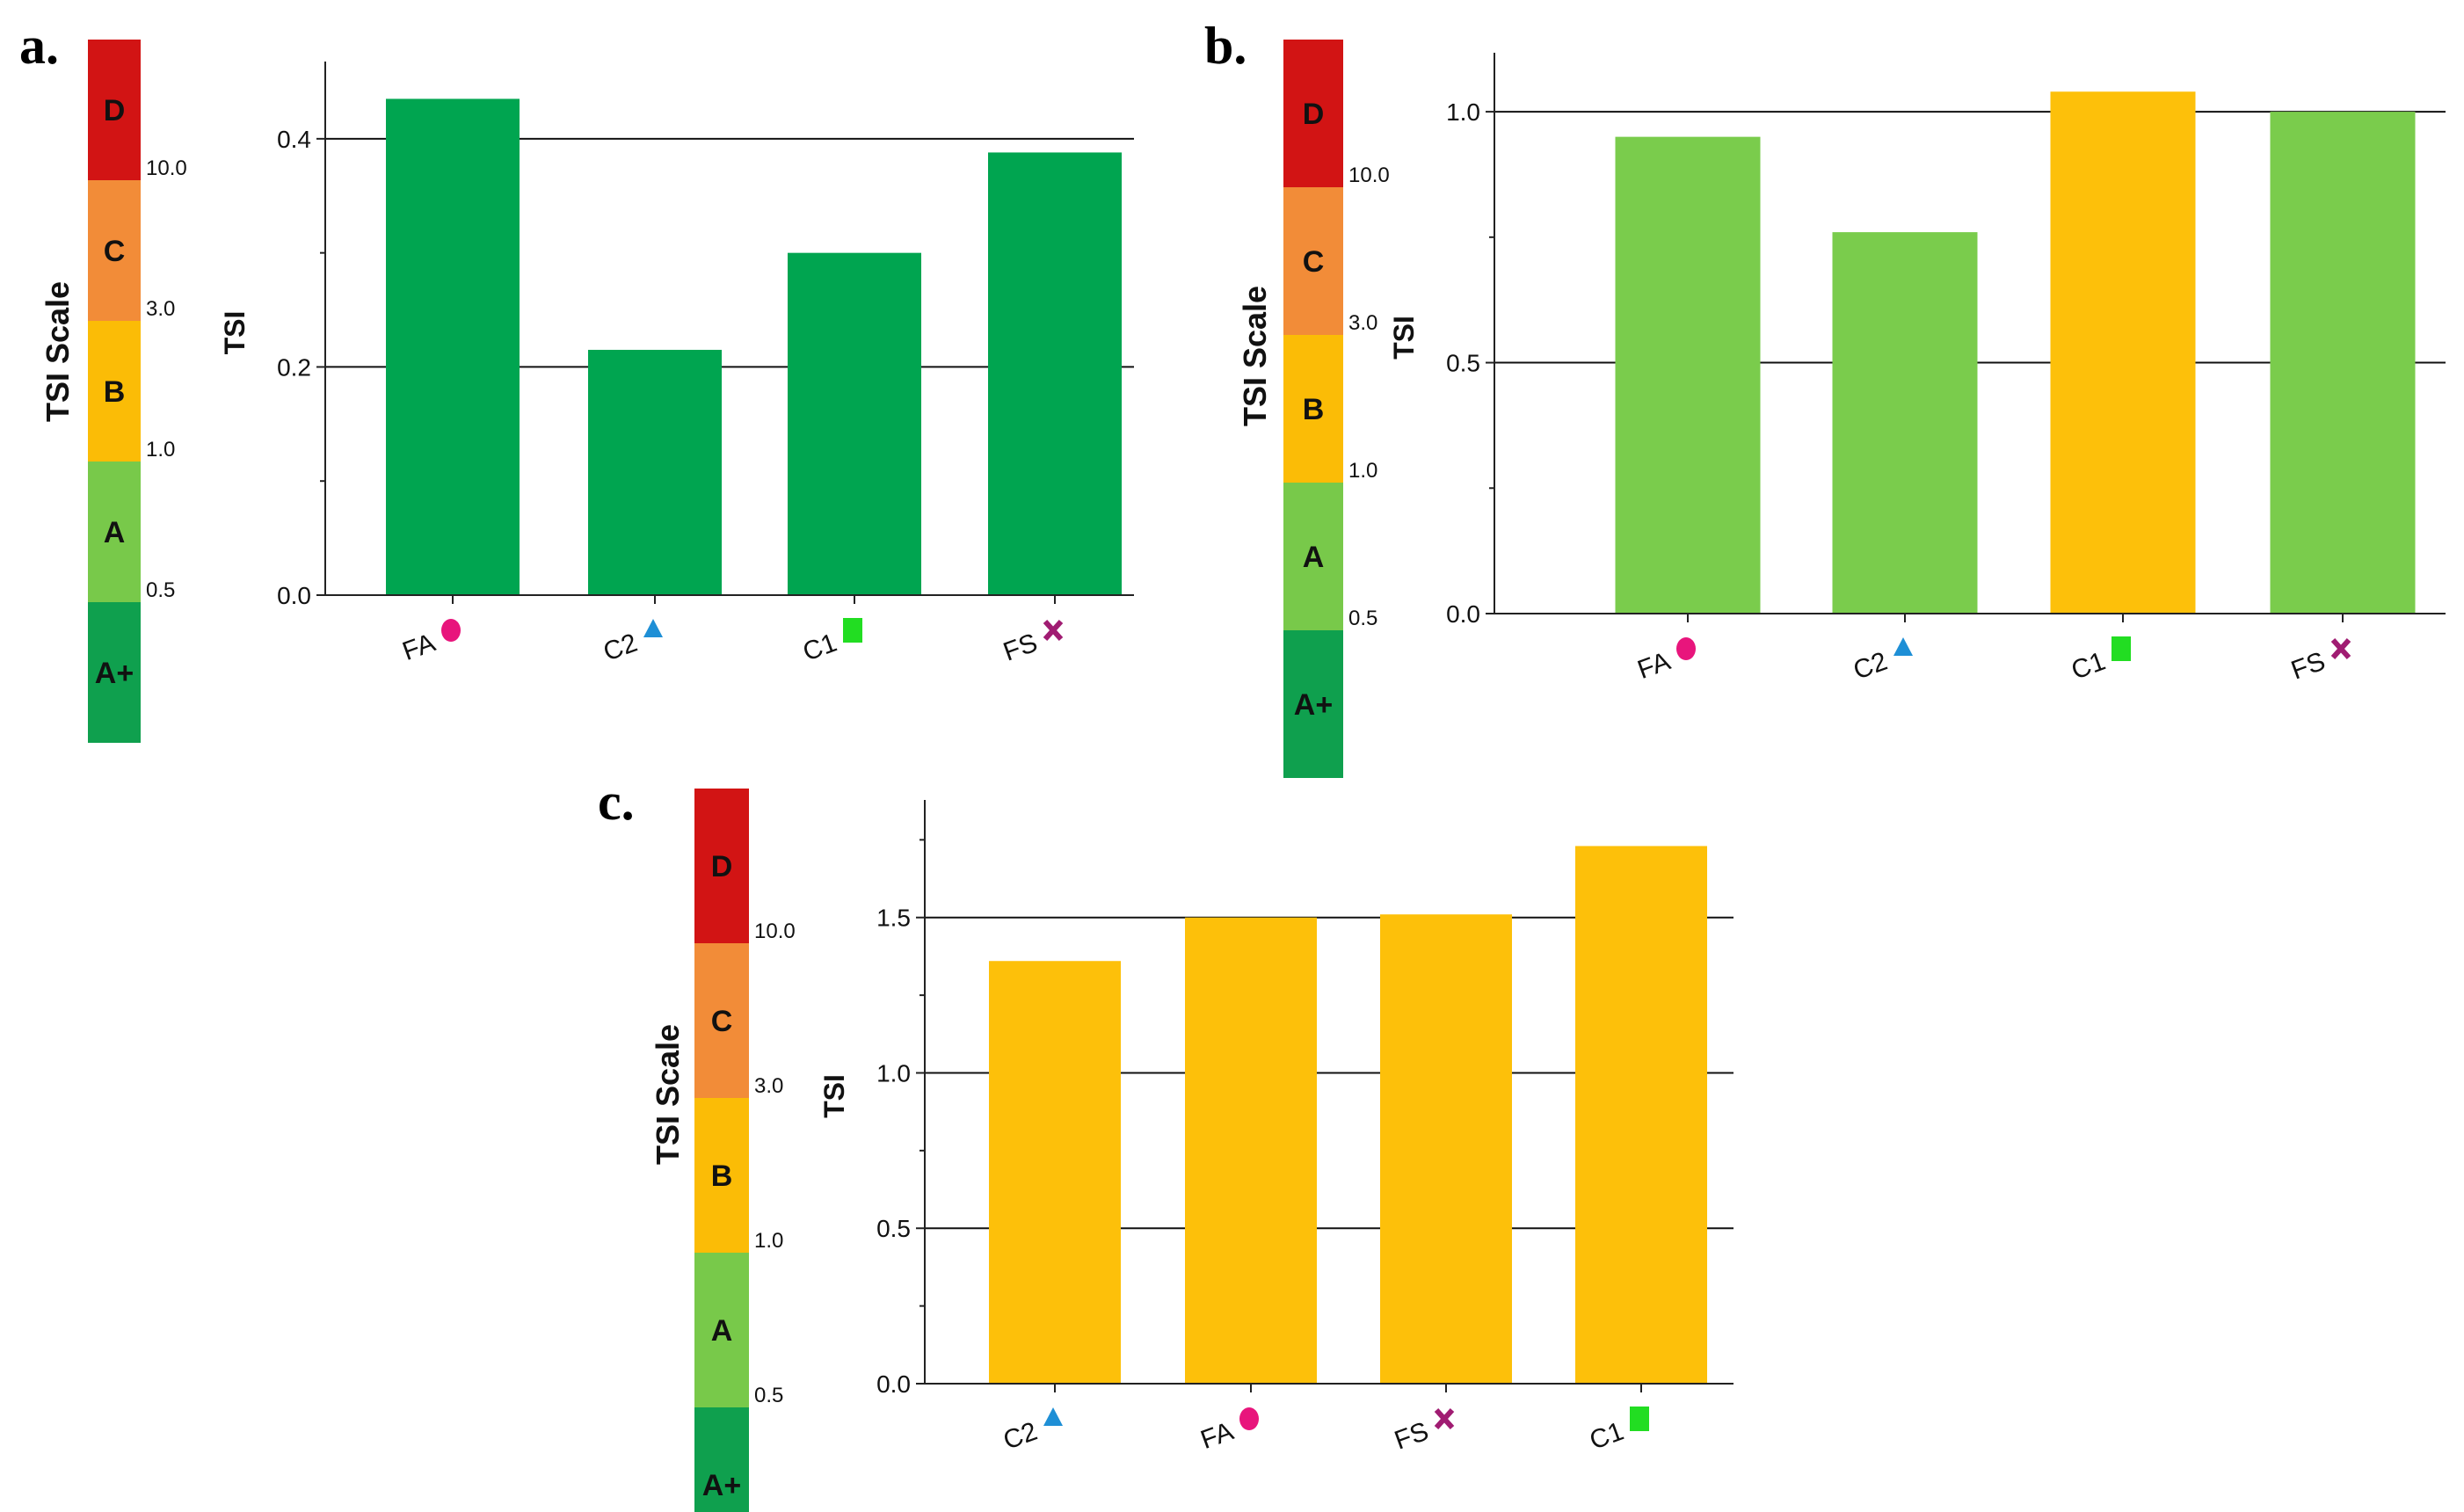  Describe the element at coordinates (39, 46) in the screenshot. I see `panel-label: a.` at that location.